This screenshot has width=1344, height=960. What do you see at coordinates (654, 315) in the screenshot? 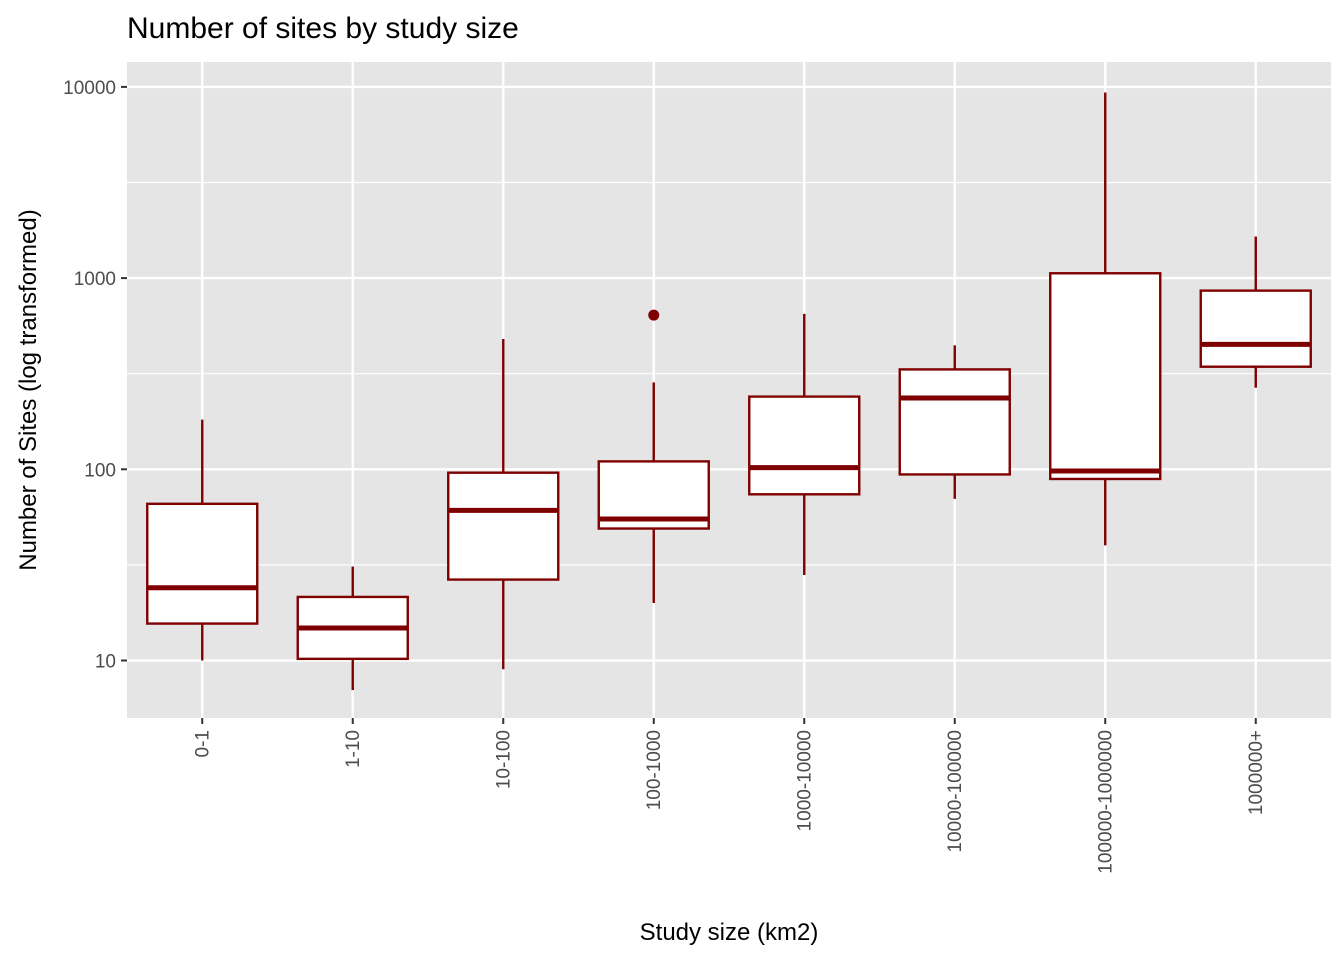
I see `outlier-point` at bounding box center [654, 315].